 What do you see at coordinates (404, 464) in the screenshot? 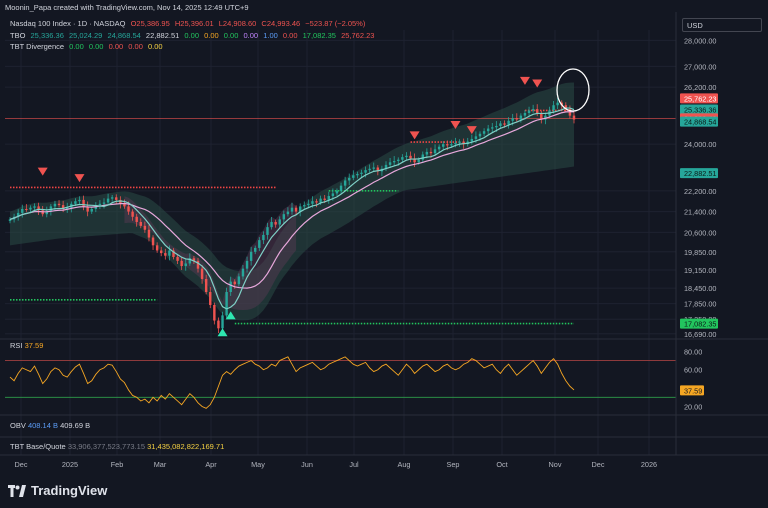
I see `time-tick-label: Aug` at bounding box center [404, 464].